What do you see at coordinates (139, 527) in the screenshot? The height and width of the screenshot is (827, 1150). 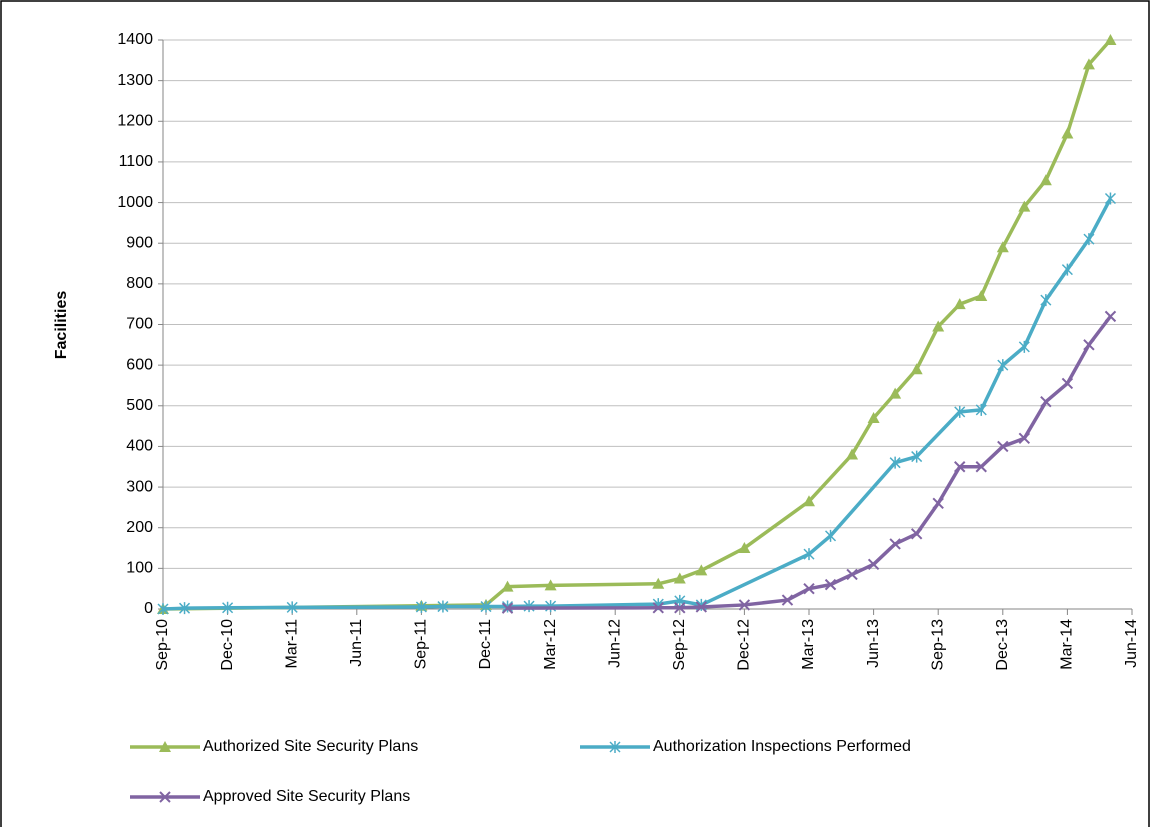 I see `y-tick-label: 200` at bounding box center [139, 527].